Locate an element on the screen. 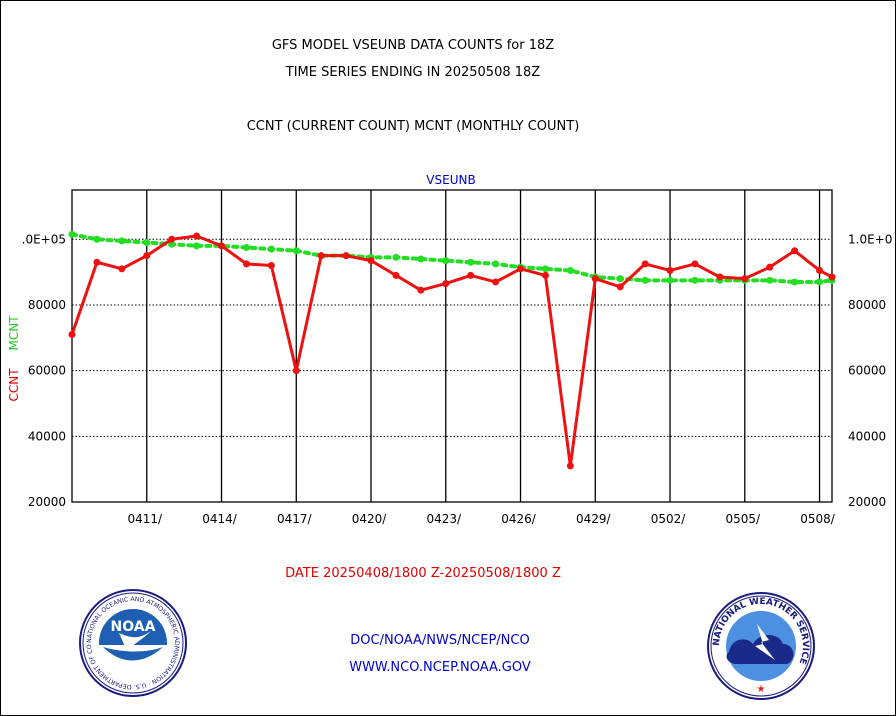  x-tick-label: 0414/ is located at coordinates (220, 519).